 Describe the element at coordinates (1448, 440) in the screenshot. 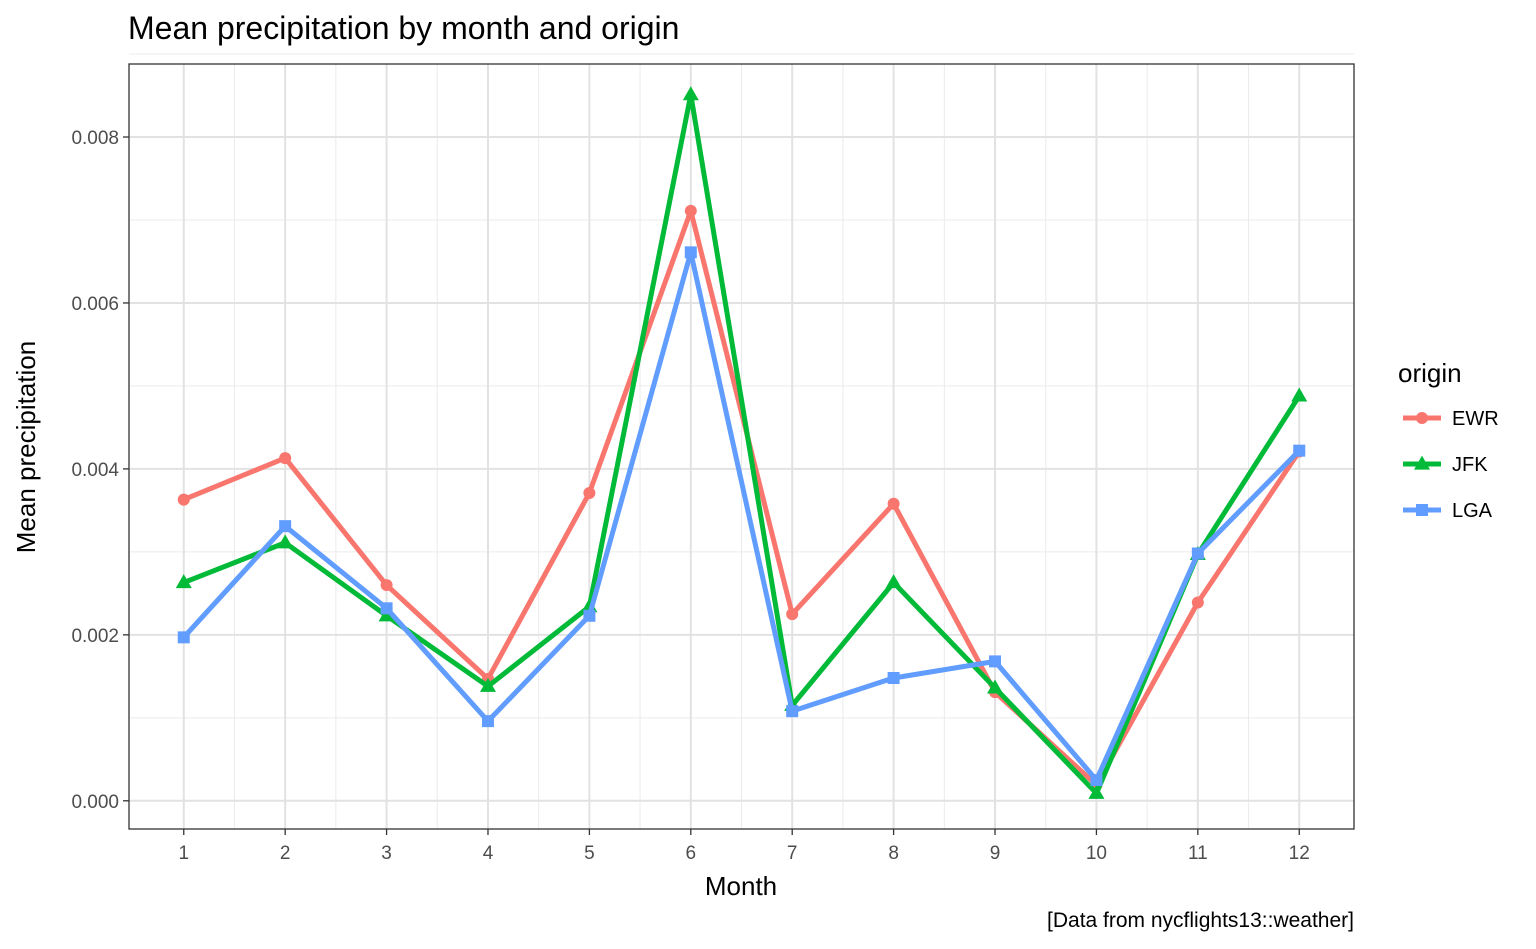

I see `legend: origin EWR JFK LGA` at that location.